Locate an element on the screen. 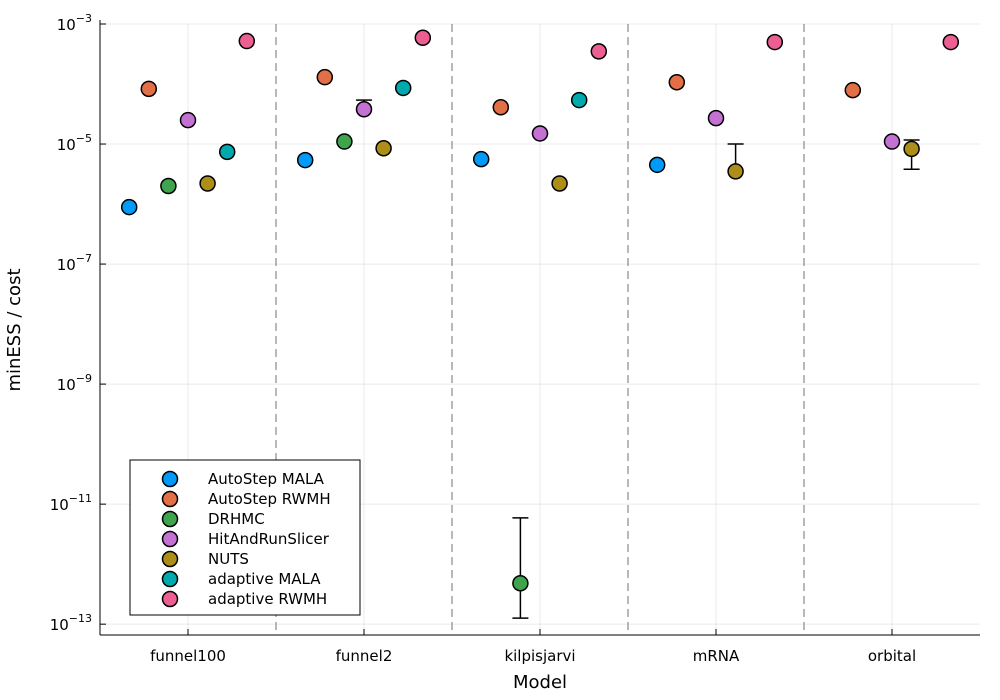 The width and height of the screenshot is (1000, 700). y-tick-exponent: −13 is located at coordinates (80, 618).